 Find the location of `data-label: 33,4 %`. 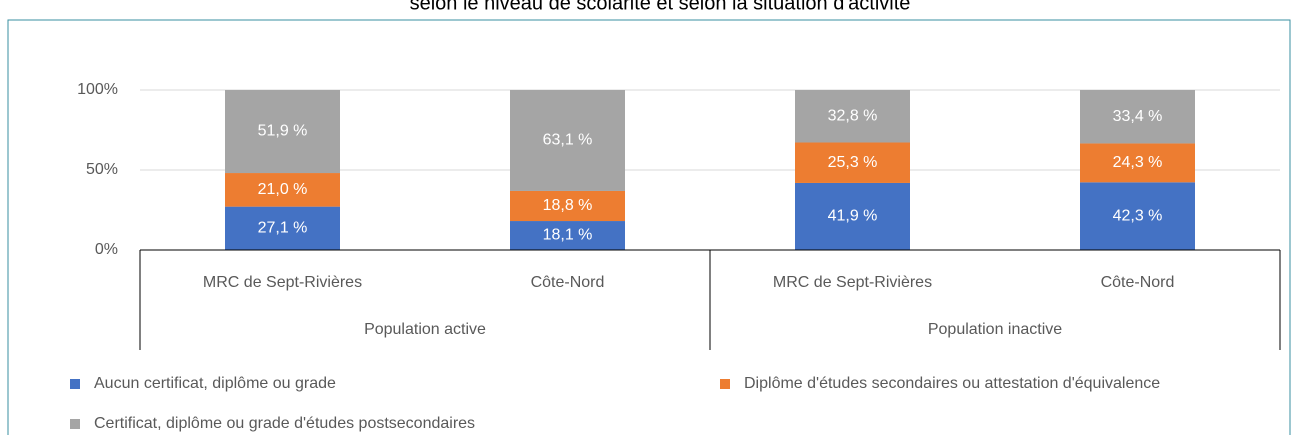

data-label: 33,4 % is located at coordinates (1138, 116).